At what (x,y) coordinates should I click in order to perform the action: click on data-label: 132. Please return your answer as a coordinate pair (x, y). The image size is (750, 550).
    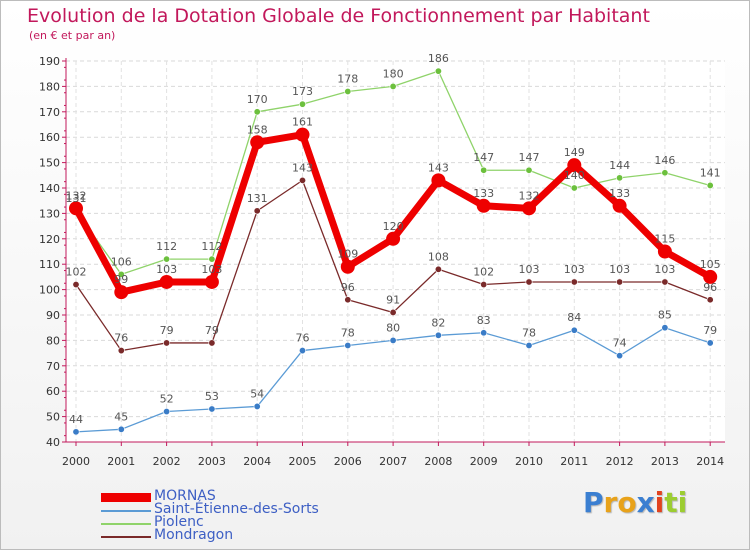
    Looking at the image, I should click on (529, 195).